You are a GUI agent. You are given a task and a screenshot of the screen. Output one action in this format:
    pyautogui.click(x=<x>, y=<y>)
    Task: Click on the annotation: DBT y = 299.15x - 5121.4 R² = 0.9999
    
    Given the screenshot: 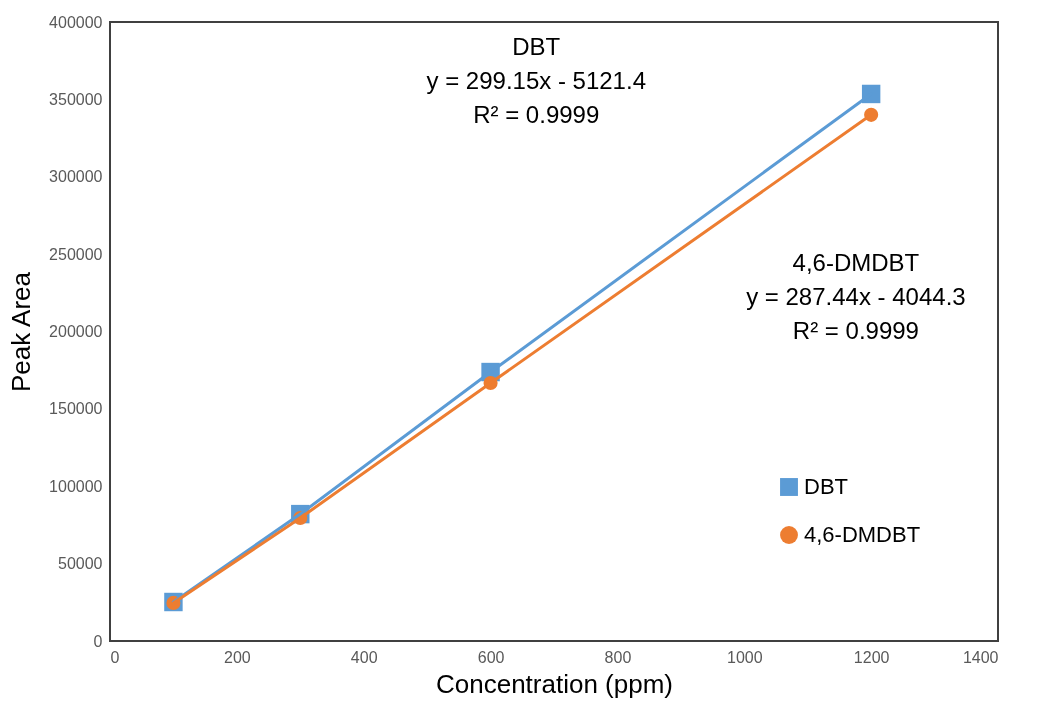 What is the action you would take?
    pyautogui.click(x=536, y=80)
    